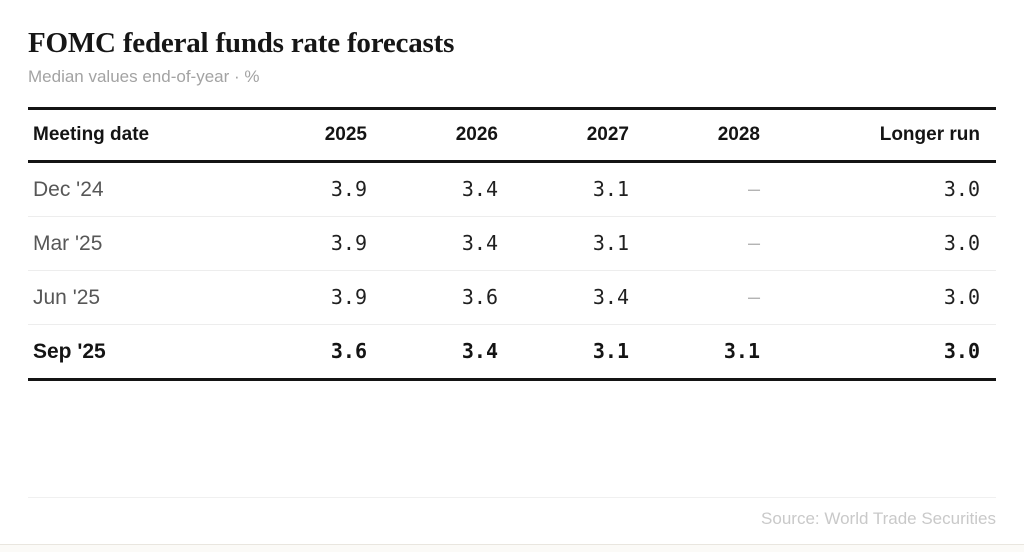 The width and height of the screenshot is (1024, 552). I want to click on column-header-longer-run: Longer run, so click(878, 135).